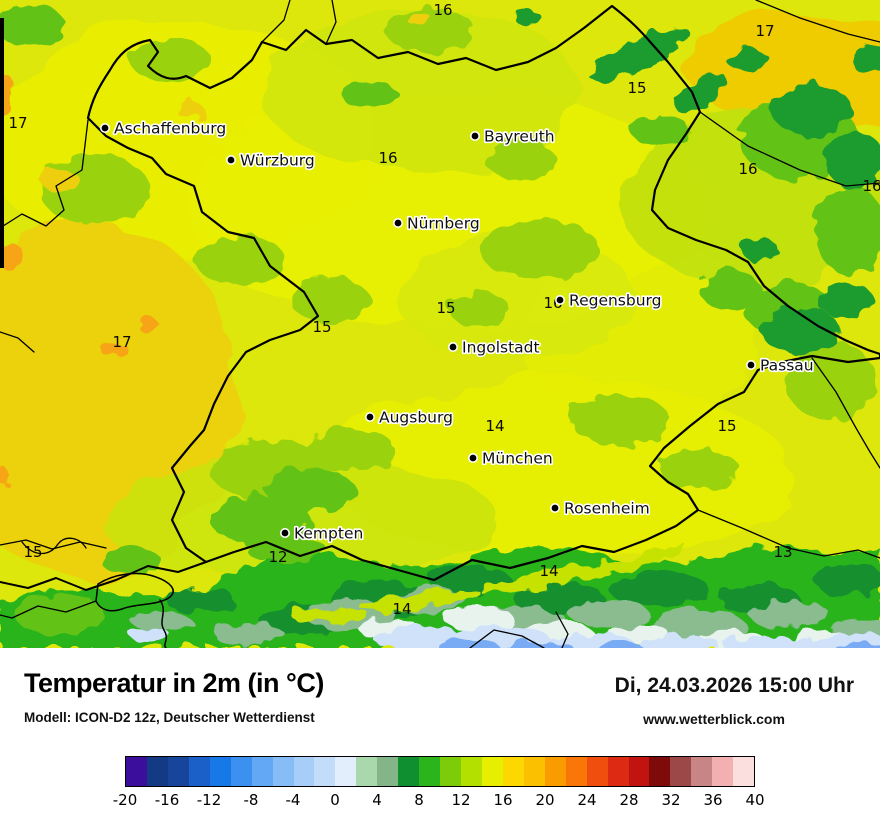  Describe the element at coordinates (607, 509) in the screenshot. I see `city-label: Rosenheim` at that location.